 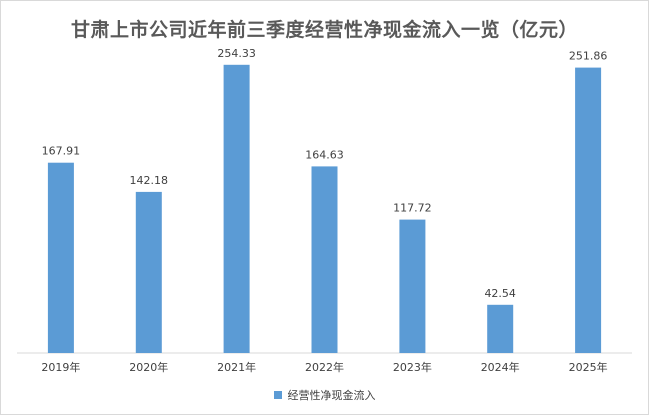 I want to click on value-label-6: 42.54, so click(x=500, y=293).